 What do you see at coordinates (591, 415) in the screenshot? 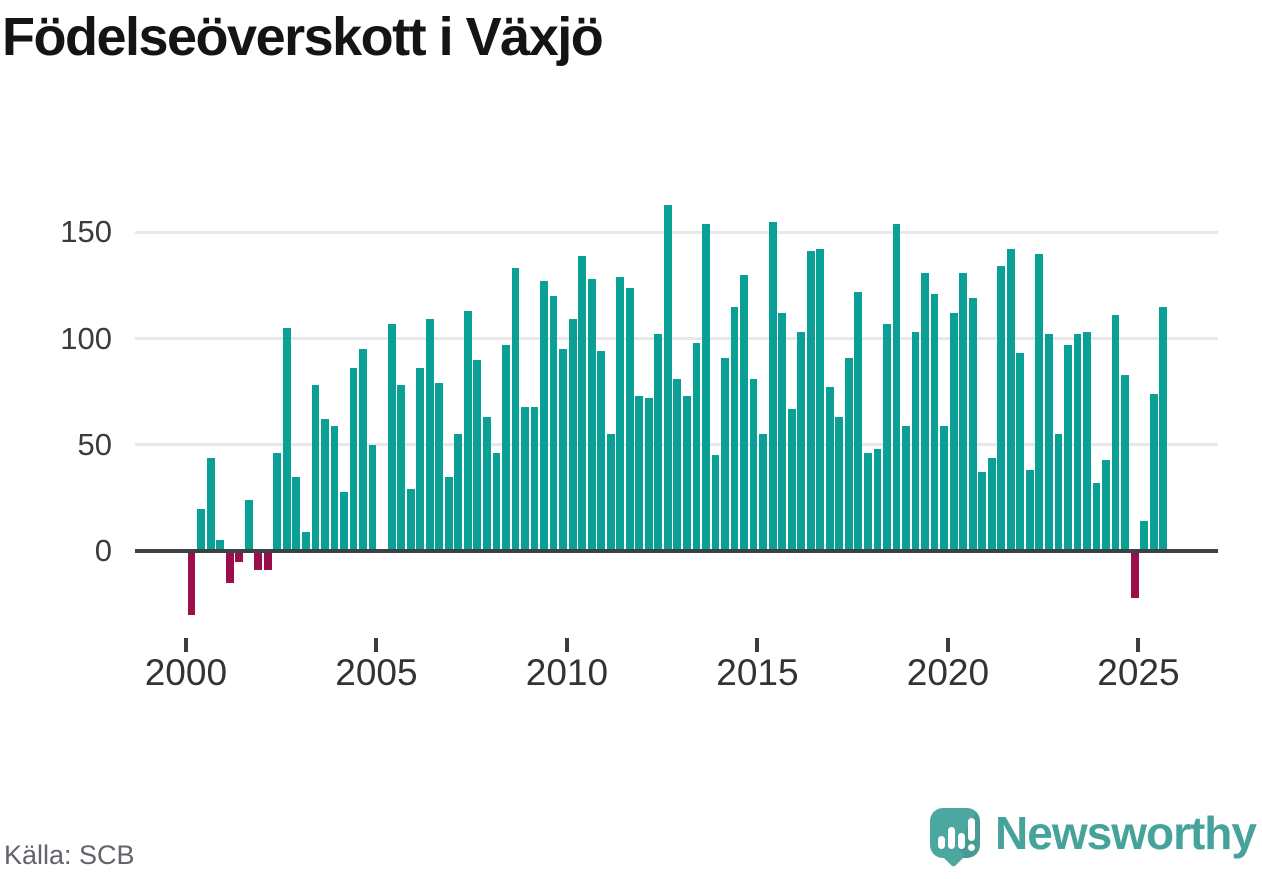
I see `bar-2010-Q3` at bounding box center [591, 415].